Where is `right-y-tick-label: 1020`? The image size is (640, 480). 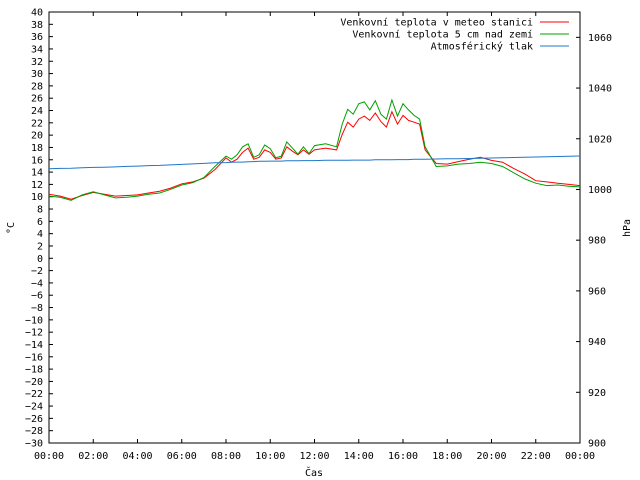 right-y-tick-label: 1020 is located at coordinates (600, 139).